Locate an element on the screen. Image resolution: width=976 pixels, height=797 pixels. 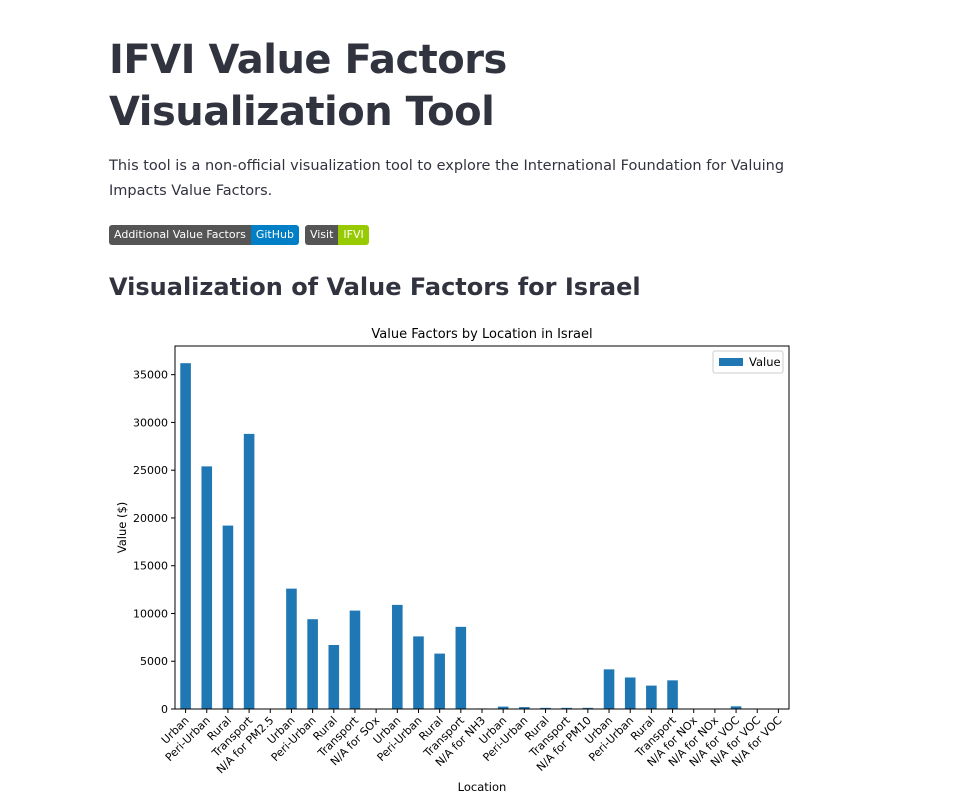
github-badge: Additional Value Factors GitHub is located at coordinates (204, 235).